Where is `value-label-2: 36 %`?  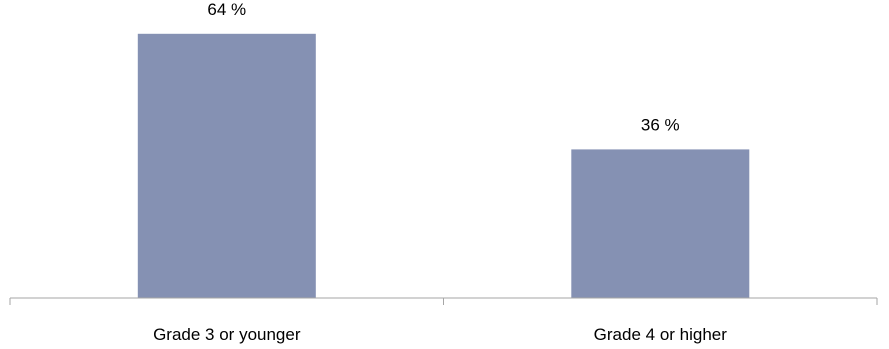 value-label-2: 36 % is located at coordinates (660, 124).